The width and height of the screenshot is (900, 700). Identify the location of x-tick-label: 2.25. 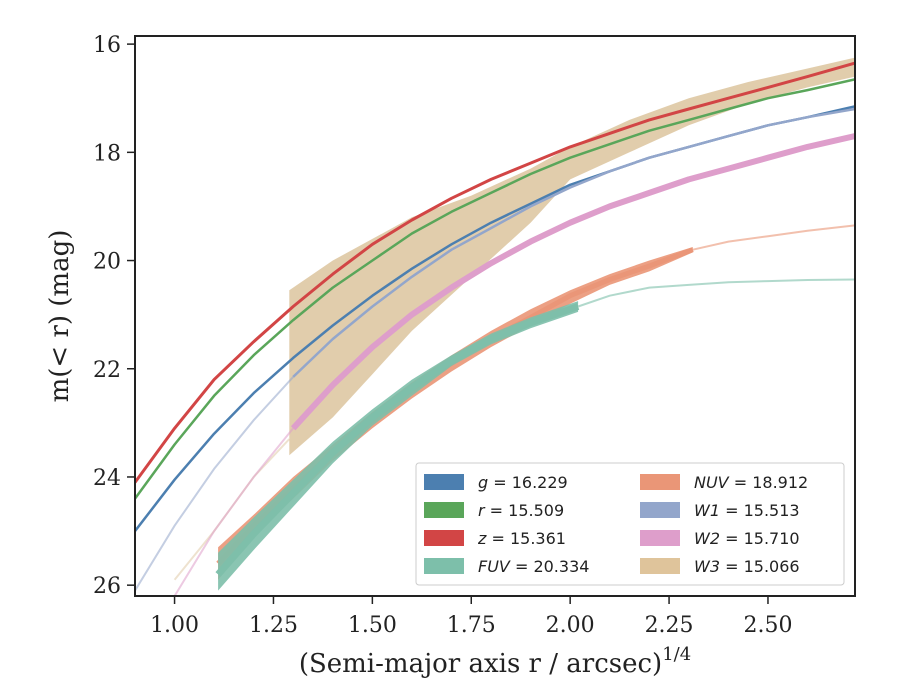
(669, 625).